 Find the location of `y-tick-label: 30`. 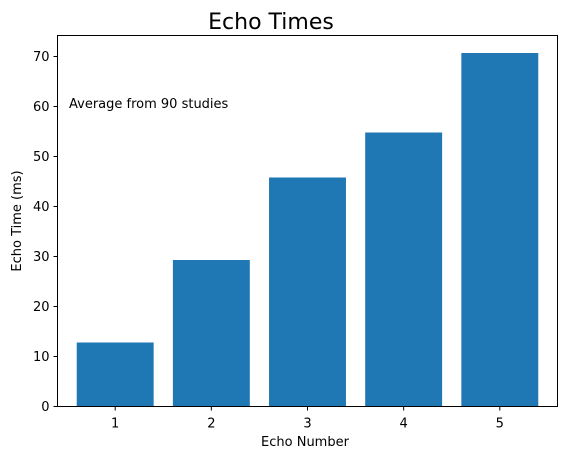

y-tick-label: 30 is located at coordinates (41, 257).